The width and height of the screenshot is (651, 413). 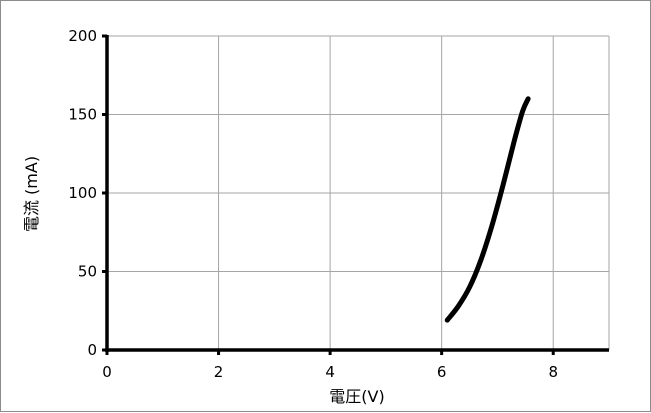 I want to click on y-tick-label-0: 0, so click(x=92, y=350).